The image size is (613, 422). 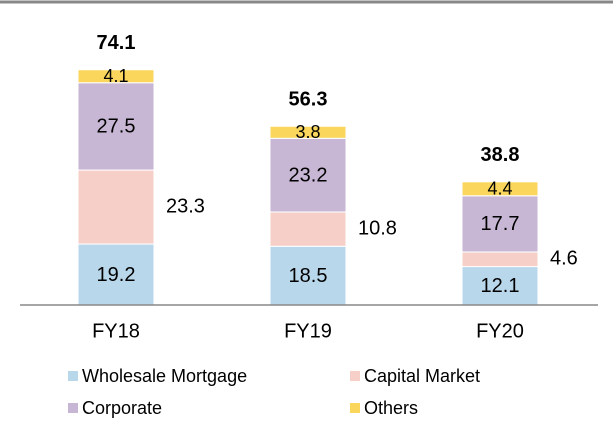 I want to click on value-label: 4.1, so click(x=115, y=76).